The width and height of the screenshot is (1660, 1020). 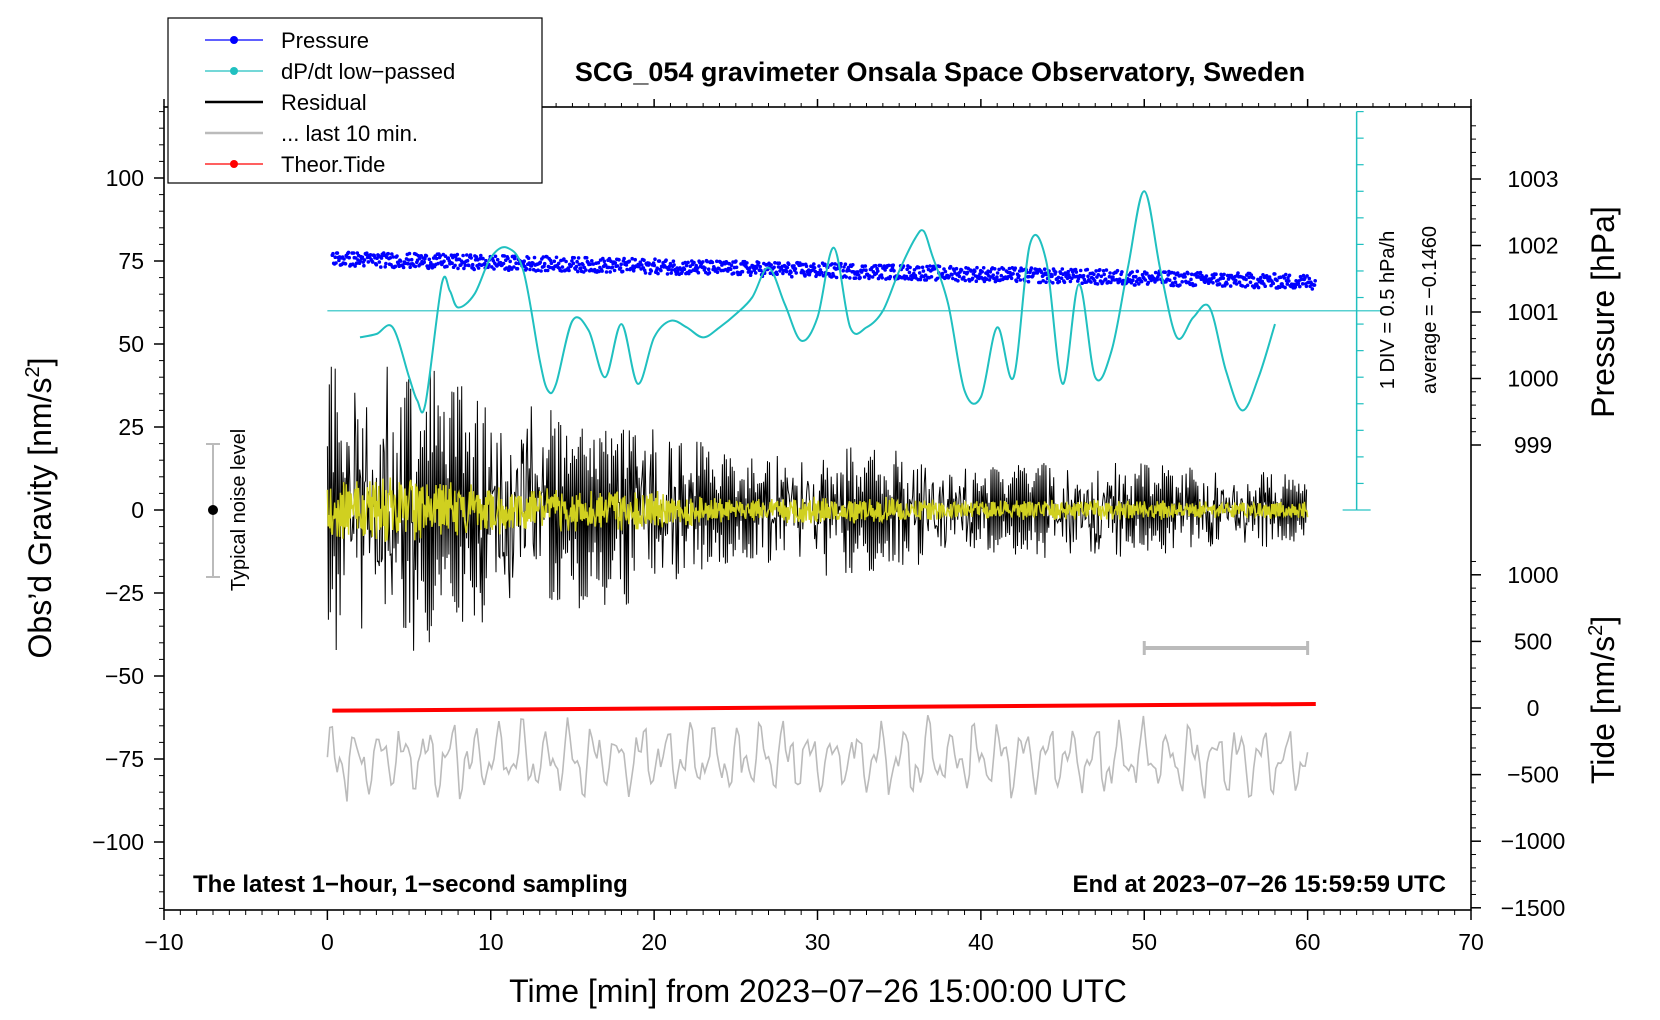 I want to click on y-axis-left: 100 75 50 25 0 −25 −50 −75 −100, so click(x=128, y=510).